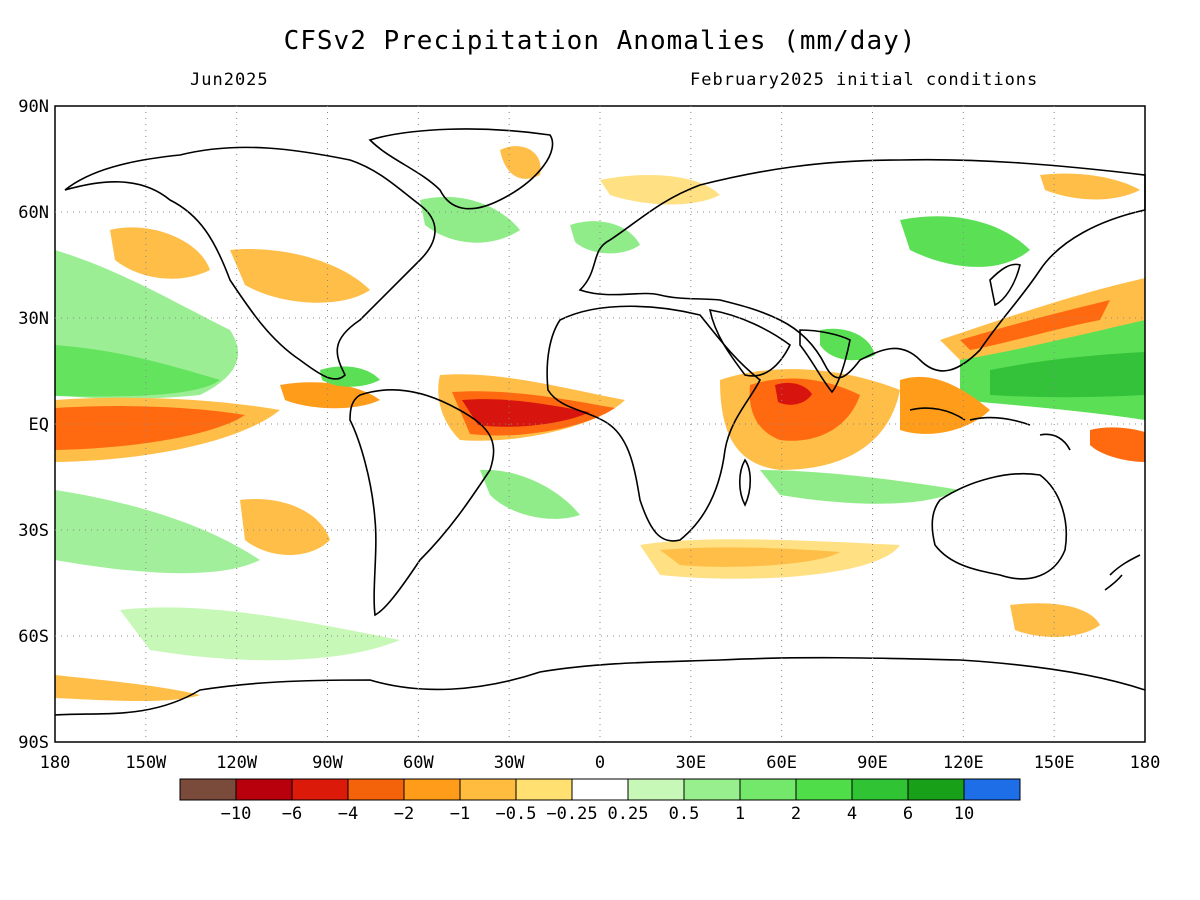  I want to click on europe-wet, so click(605, 237).